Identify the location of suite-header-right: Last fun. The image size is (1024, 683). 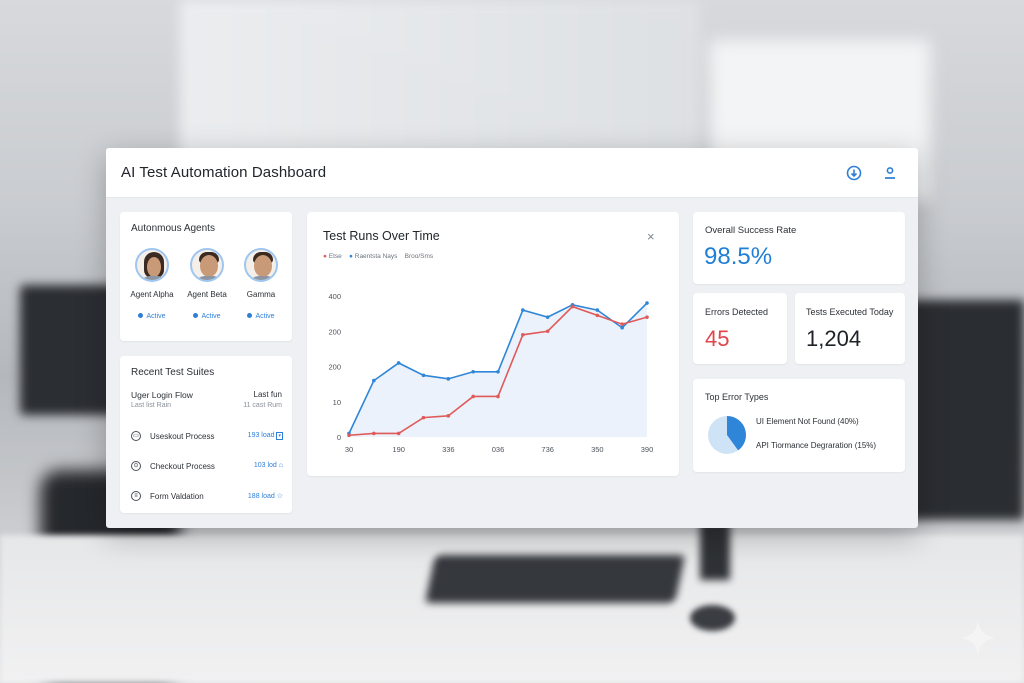
(267, 394).